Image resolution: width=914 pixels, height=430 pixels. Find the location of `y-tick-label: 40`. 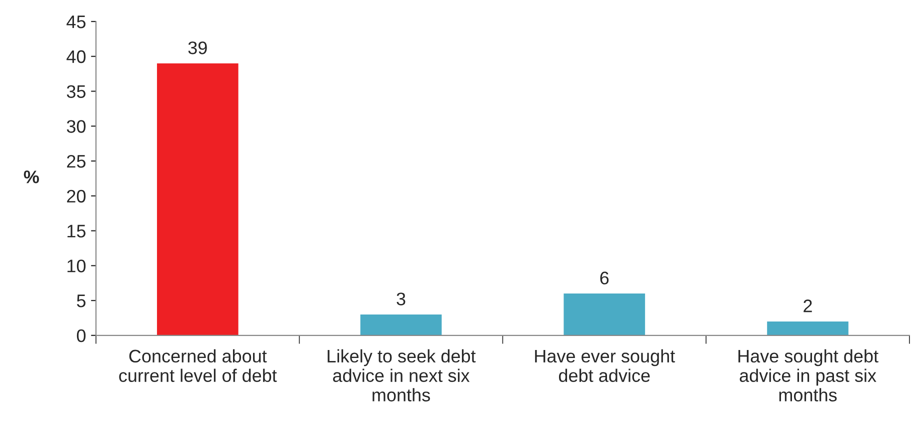

y-tick-label: 40 is located at coordinates (76, 57).